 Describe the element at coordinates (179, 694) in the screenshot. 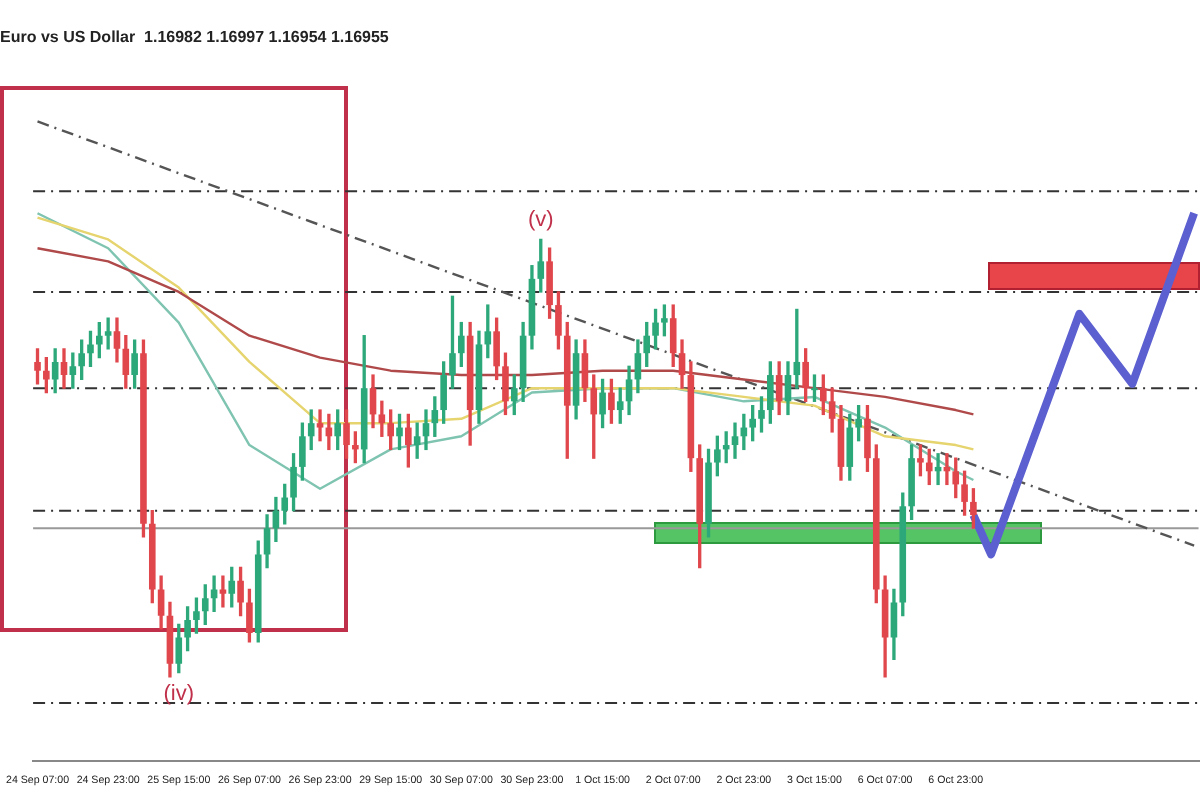

I see `annotation: (iv)` at that location.